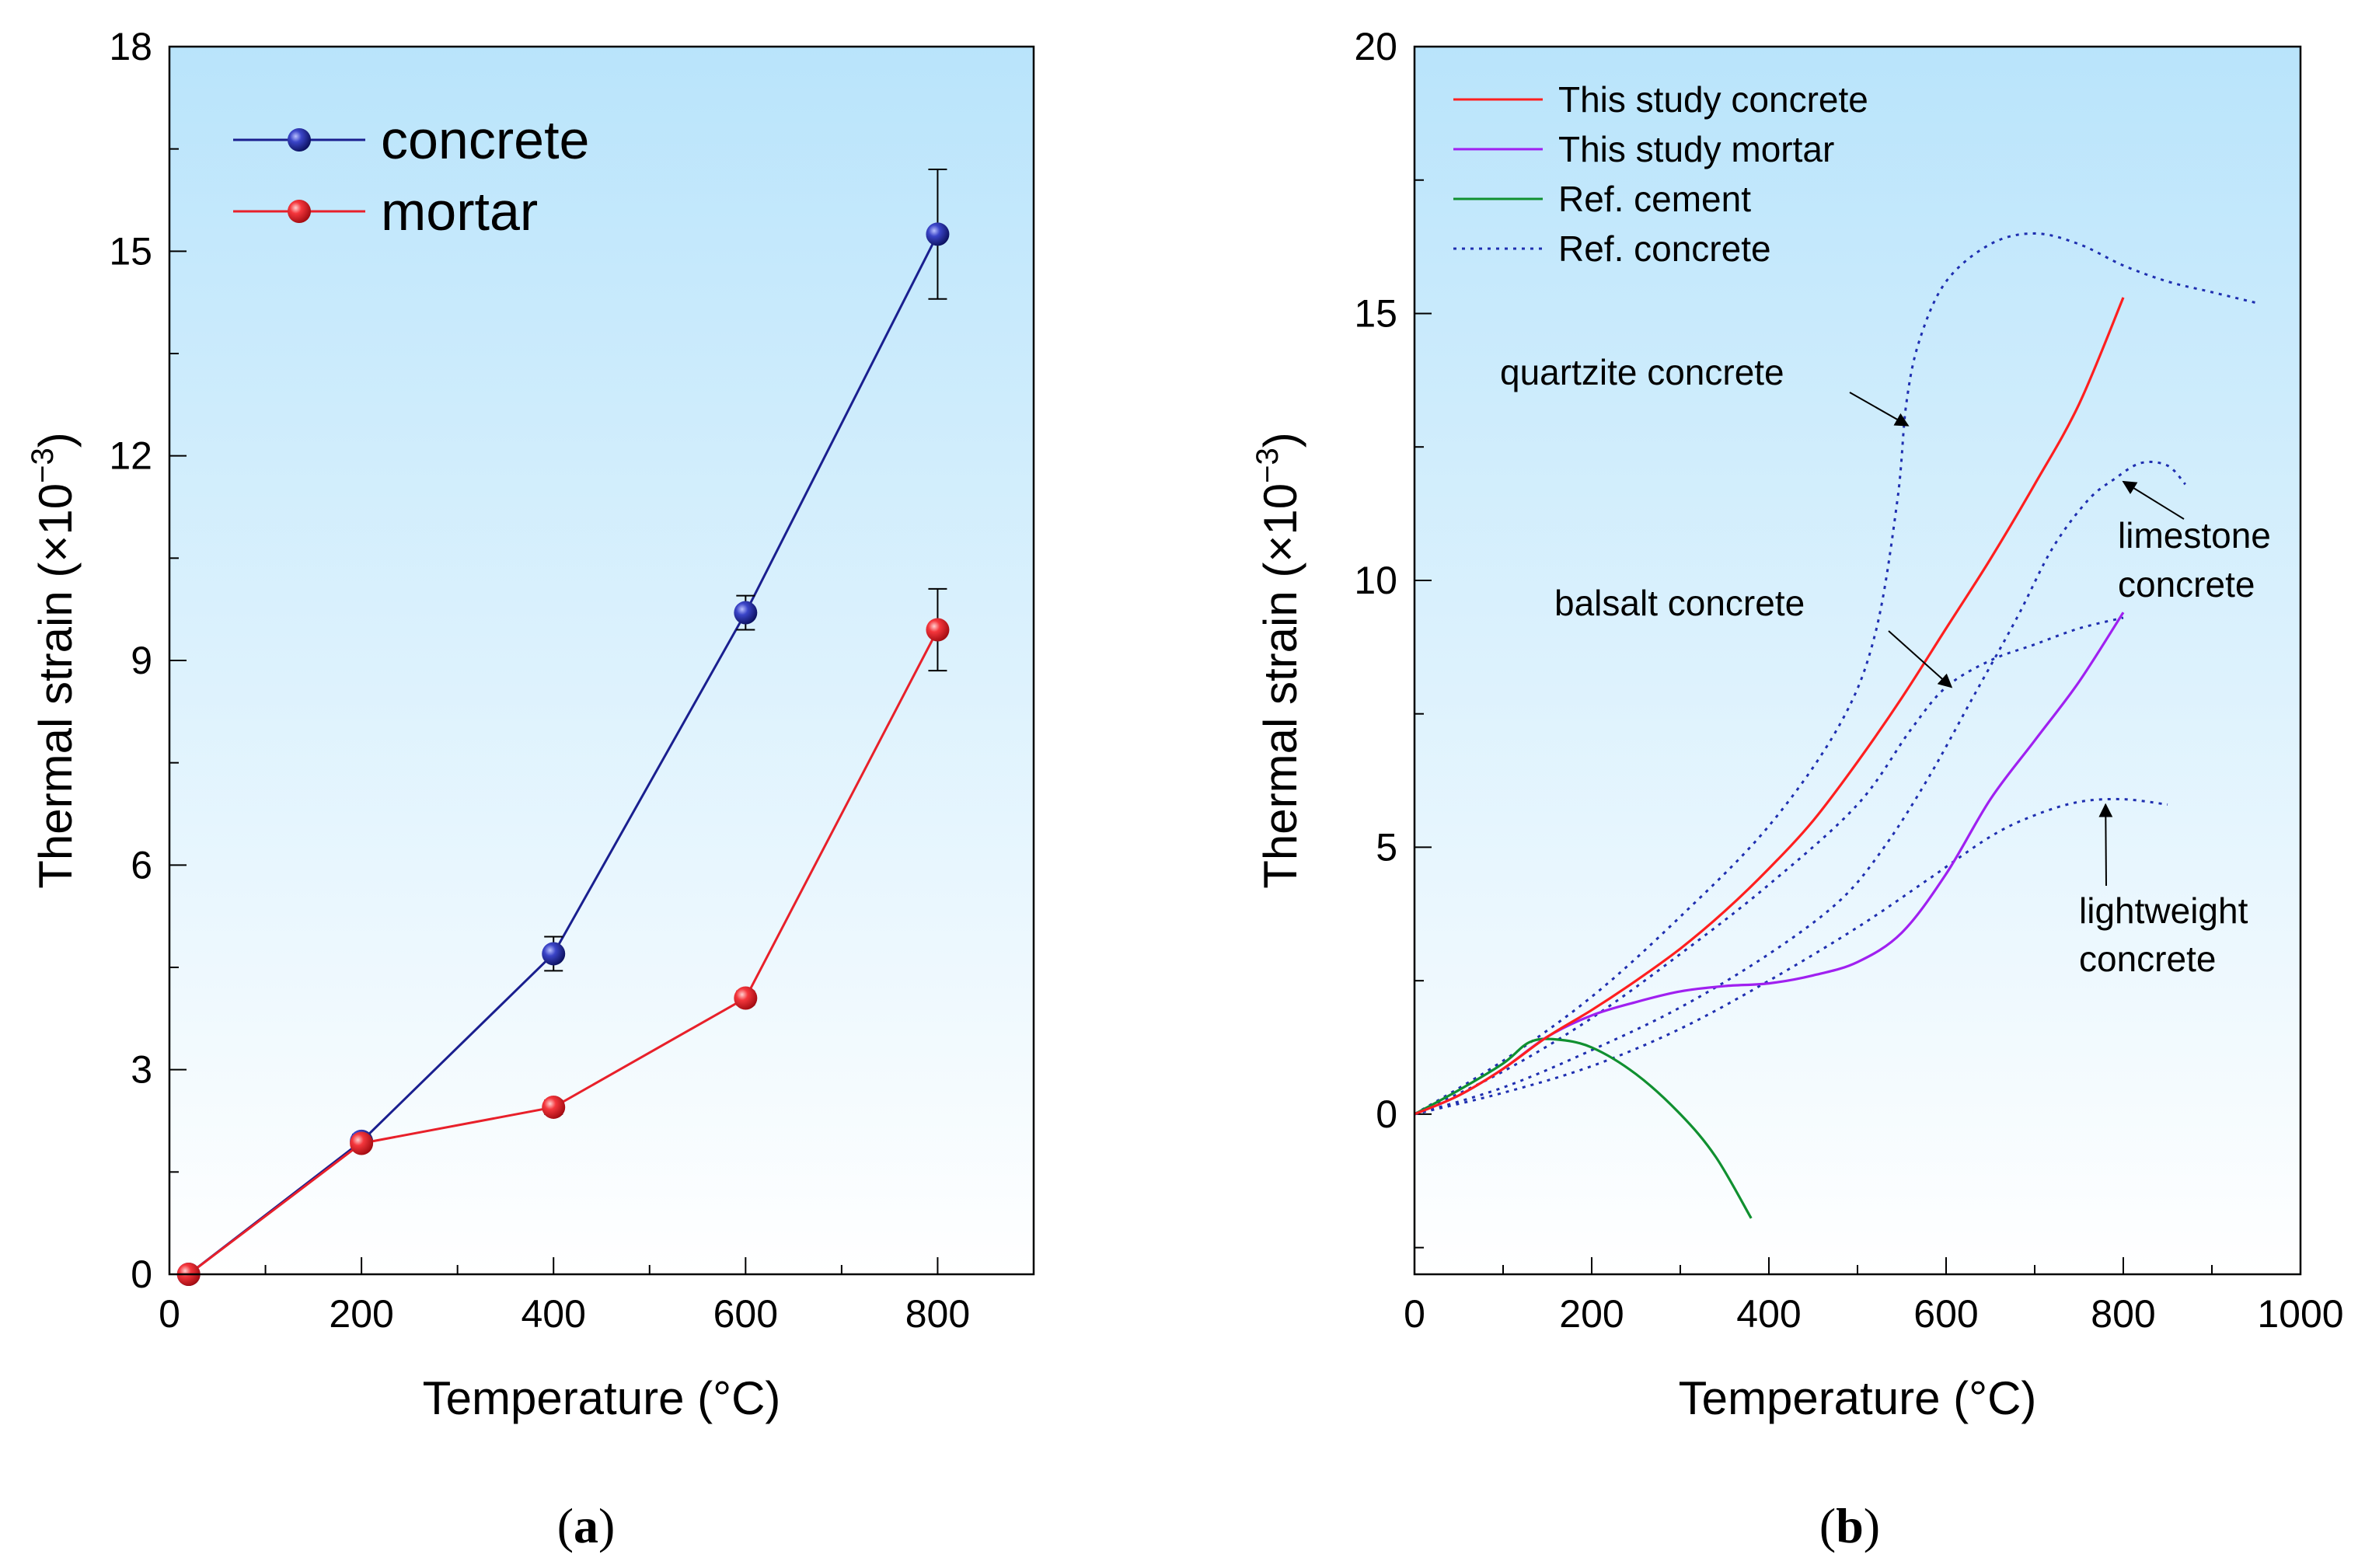  I want to click on chart-a-y-axis-label: Thermal strain (×10−3), so click(54, 660).